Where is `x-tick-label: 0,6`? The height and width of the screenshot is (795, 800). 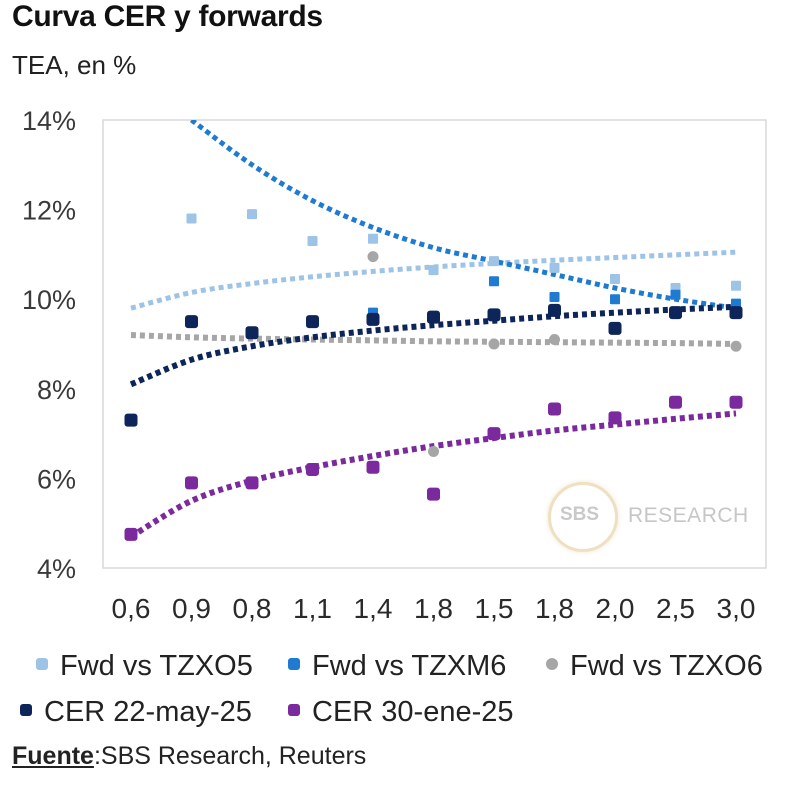 x-tick-label: 0,6 is located at coordinates (131, 608).